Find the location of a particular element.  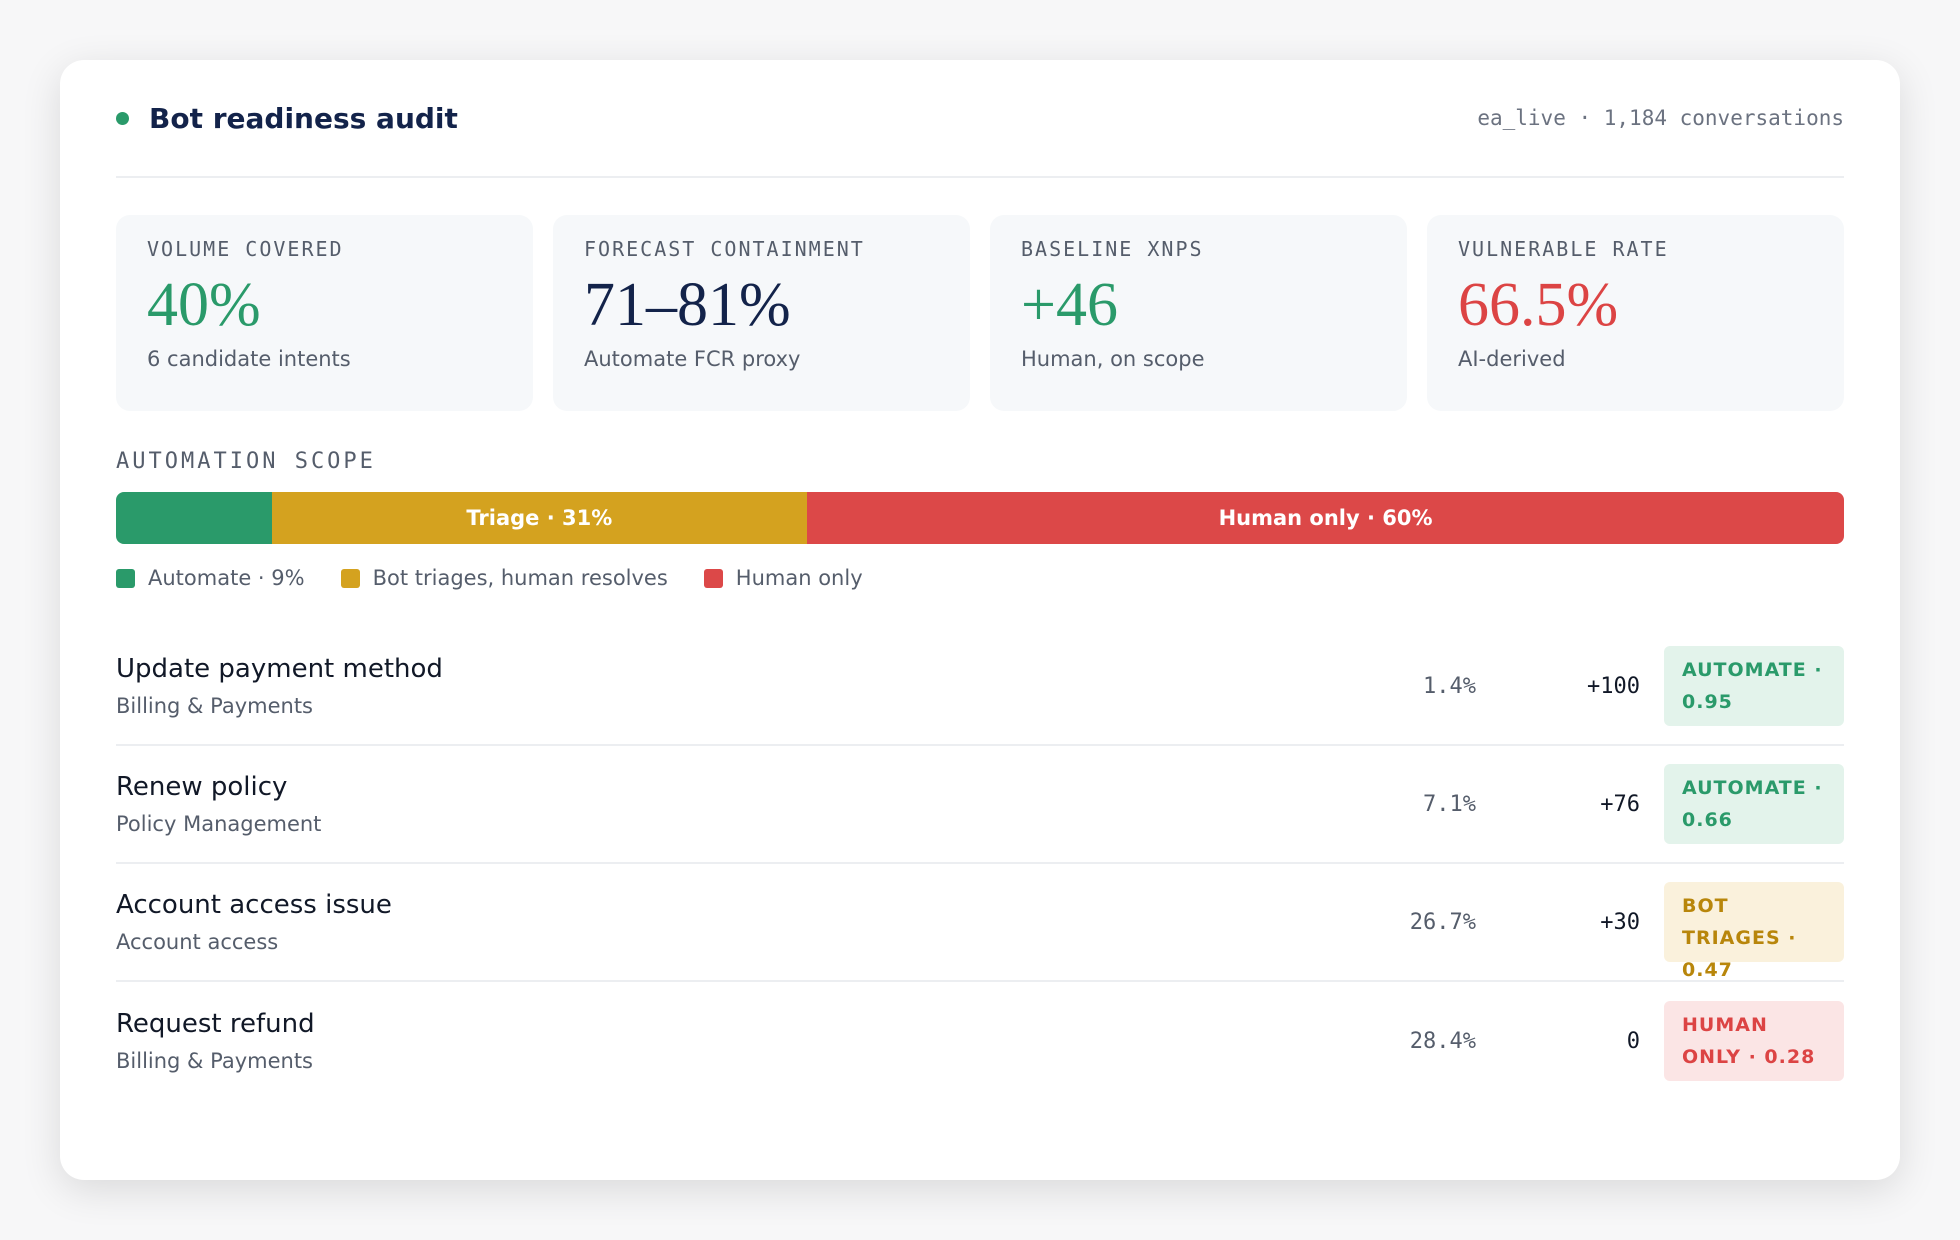

intent-info: Account access issue Account access is located at coordinates (254, 922).